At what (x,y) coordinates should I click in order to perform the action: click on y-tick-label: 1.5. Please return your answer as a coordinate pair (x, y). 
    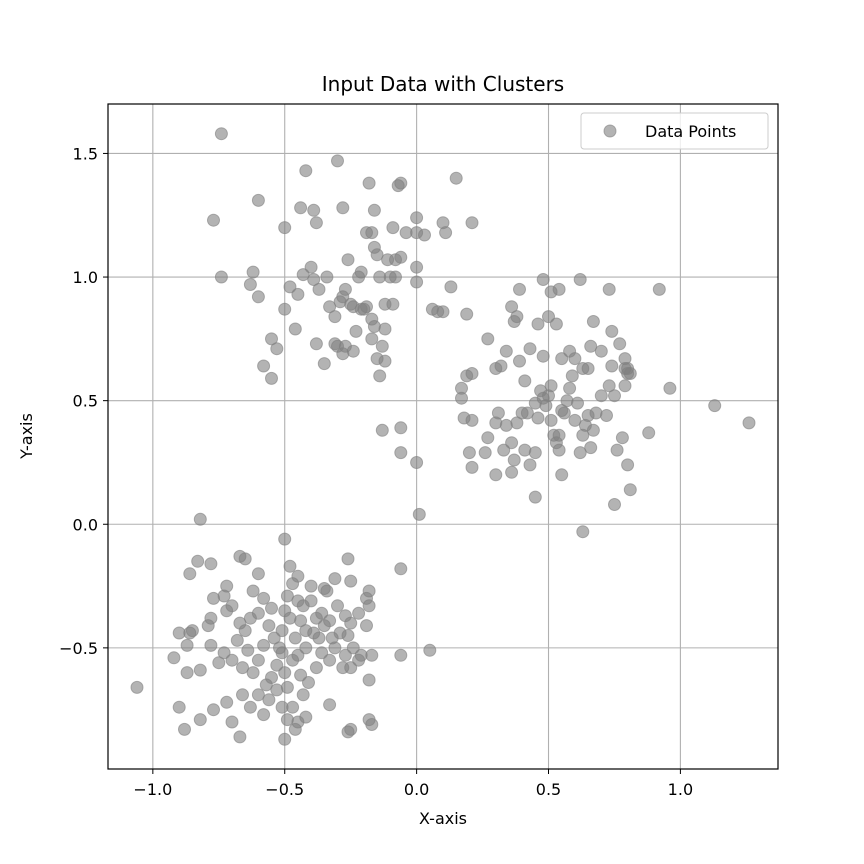
    Looking at the image, I should click on (85, 153).